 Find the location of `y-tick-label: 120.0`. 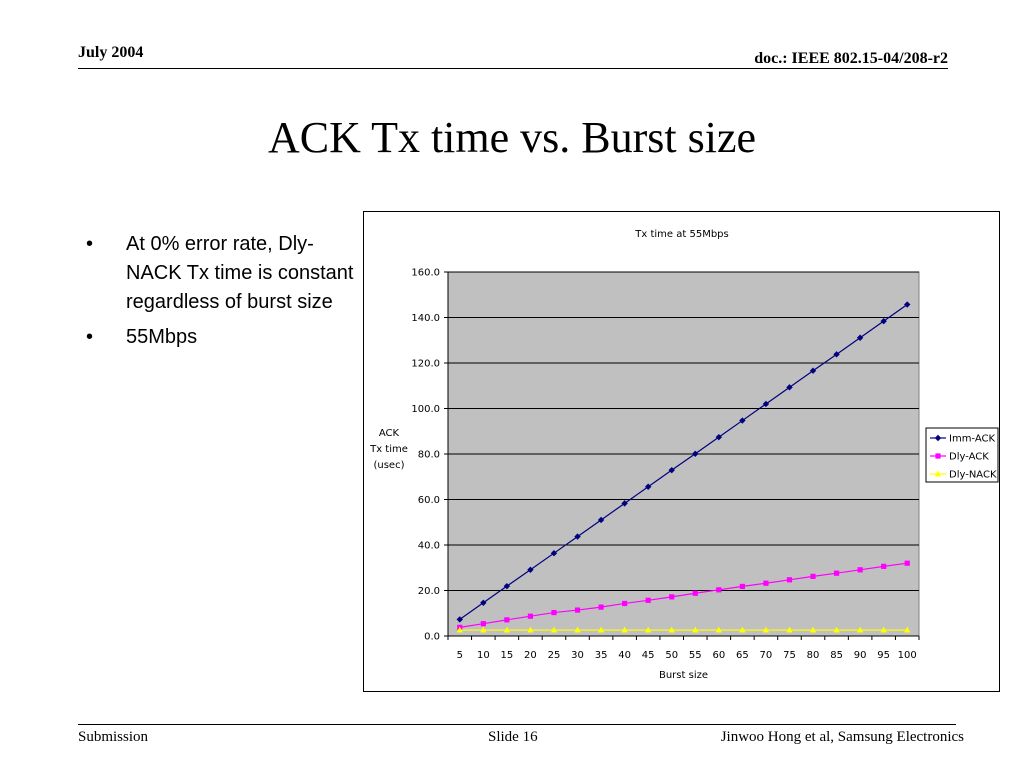

y-tick-label: 120.0 is located at coordinates (425, 364).